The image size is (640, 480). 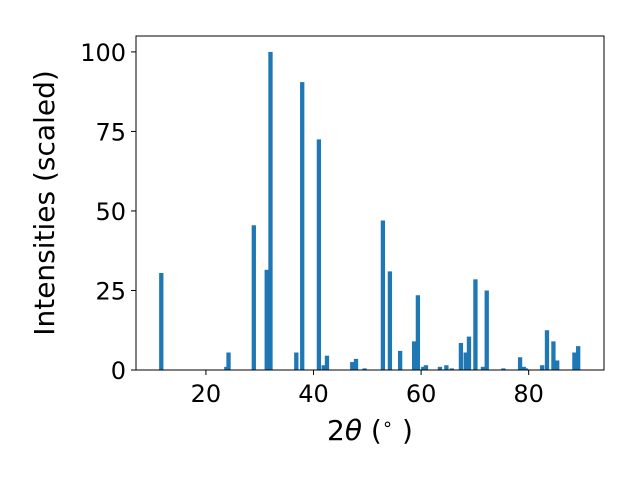 What do you see at coordinates (370, 430) in the screenshot?
I see `x-axis-label: 2θ (∘ )` at bounding box center [370, 430].